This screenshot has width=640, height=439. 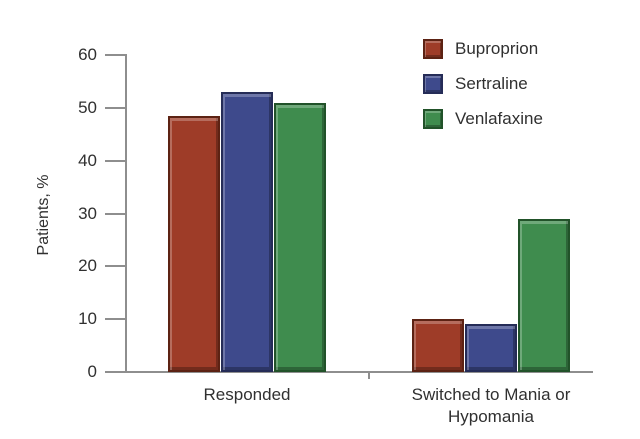 What do you see at coordinates (87, 319) in the screenshot?
I see `y-tick-label: 10` at bounding box center [87, 319].